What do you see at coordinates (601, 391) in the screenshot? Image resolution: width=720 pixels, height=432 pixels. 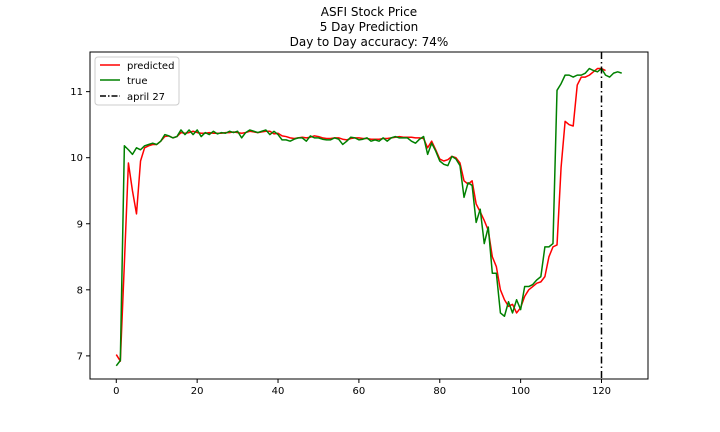 I see `x-tick-label: 120` at bounding box center [601, 391].